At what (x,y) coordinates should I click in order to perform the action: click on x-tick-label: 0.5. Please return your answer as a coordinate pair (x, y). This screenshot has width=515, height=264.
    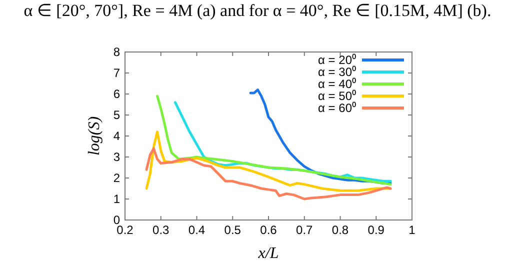
    Looking at the image, I should click on (233, 230).